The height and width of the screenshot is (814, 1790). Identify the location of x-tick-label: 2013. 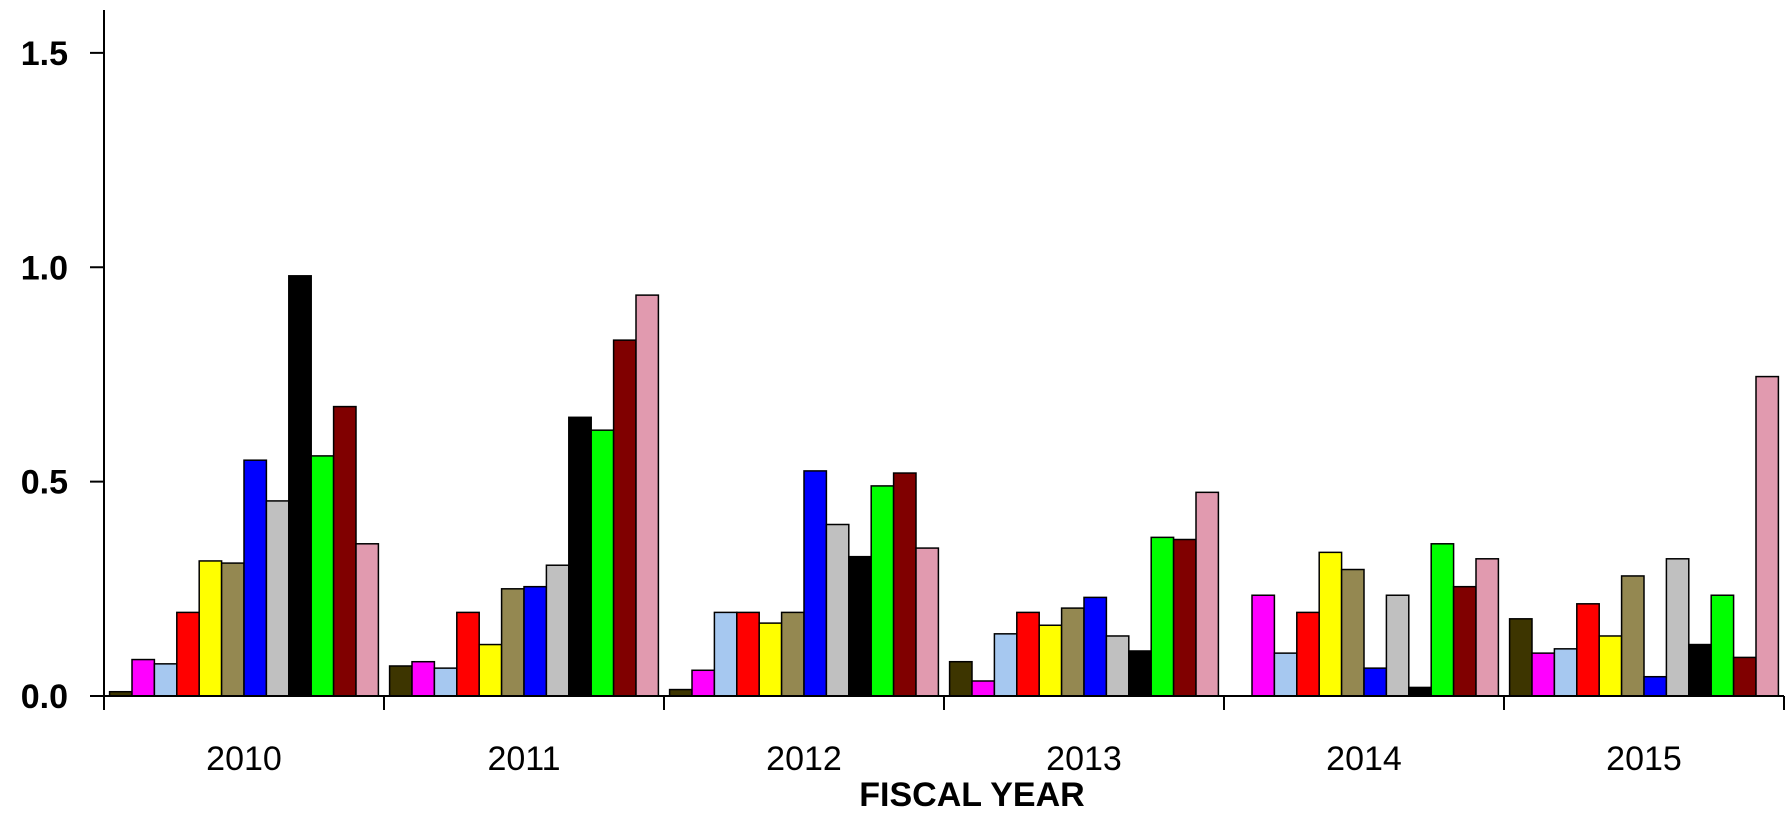
(1084, 759).